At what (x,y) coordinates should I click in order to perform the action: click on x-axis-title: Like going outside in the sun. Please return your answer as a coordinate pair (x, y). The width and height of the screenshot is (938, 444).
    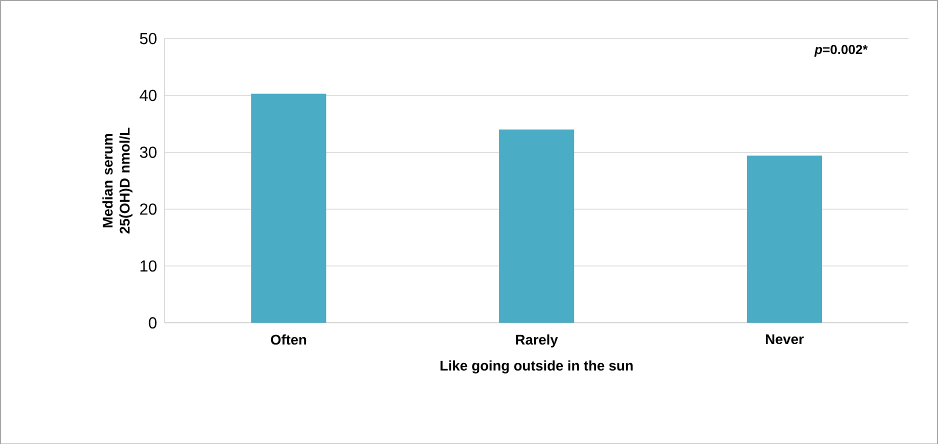
    Looking at the image, I should click on (536, 367).